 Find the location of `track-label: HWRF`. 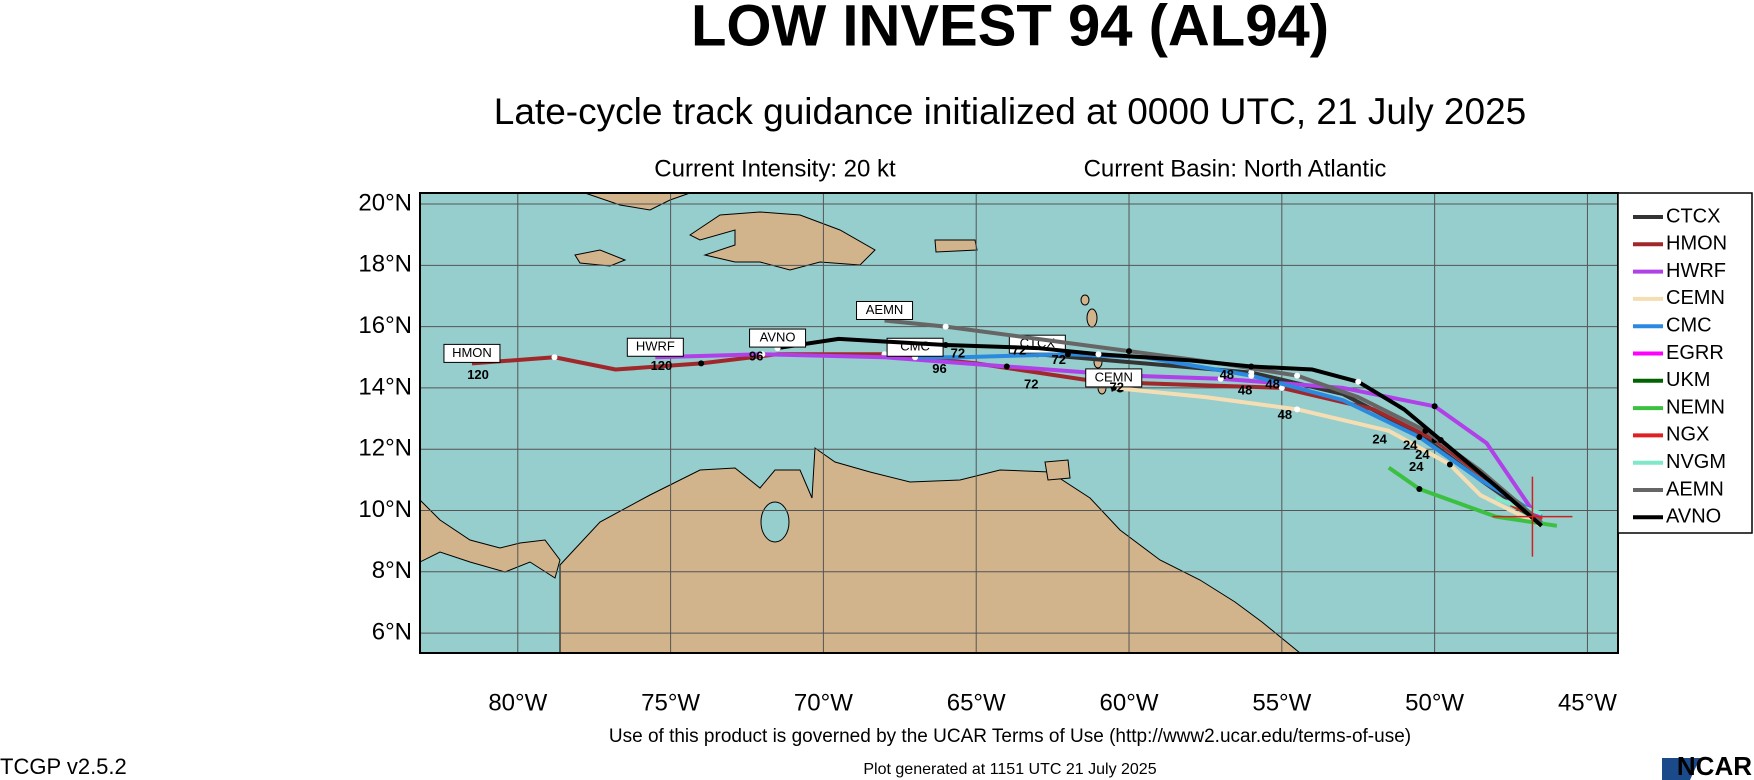

track-label: HWRF is located at coordinates (655, 346).